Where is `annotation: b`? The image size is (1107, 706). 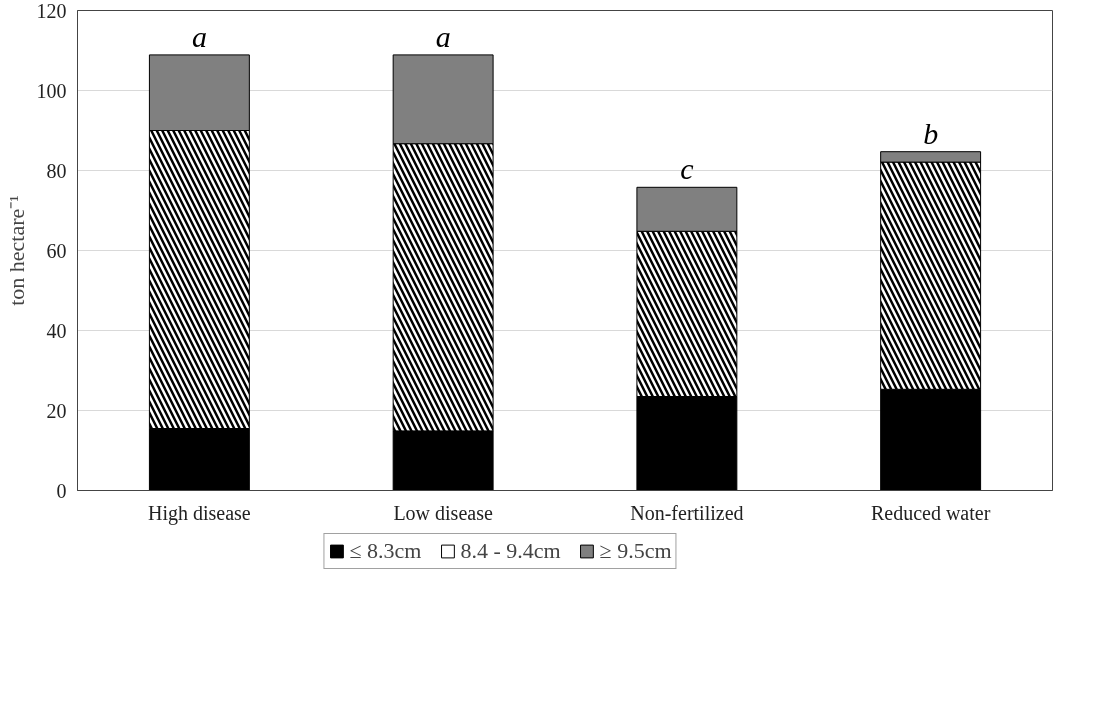 annotation: b is located at coordinates (931, 133).